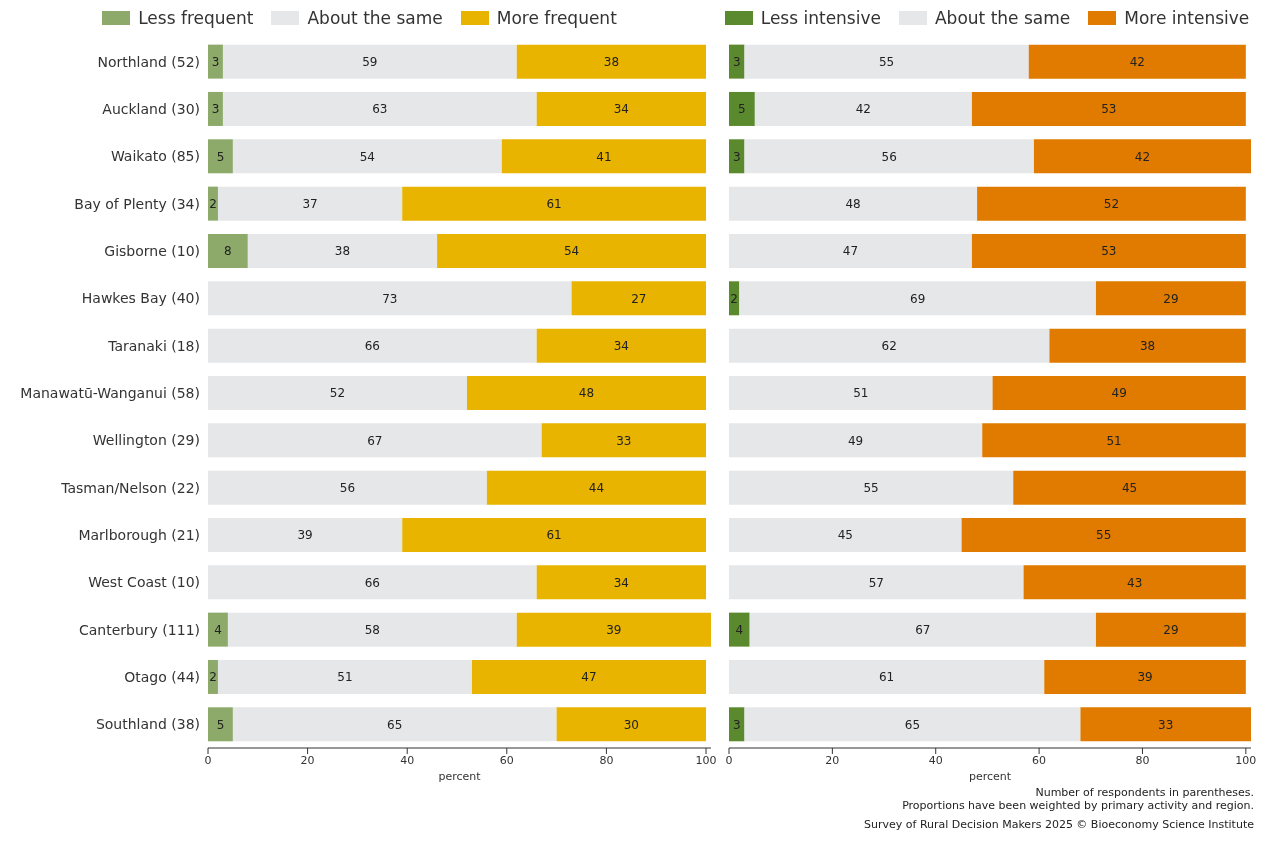 Image resolution: width=1282 pixels, height=855 pixels. I want to click on data-label: 55, so click(886, 61).